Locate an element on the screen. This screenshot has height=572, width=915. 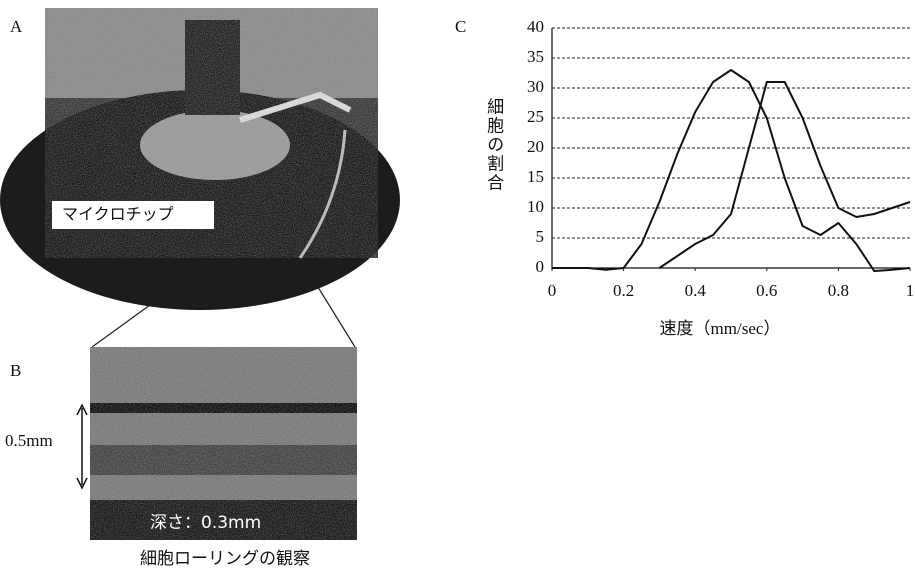
x-tick-label: 0 is located at coordinates (552, 290).